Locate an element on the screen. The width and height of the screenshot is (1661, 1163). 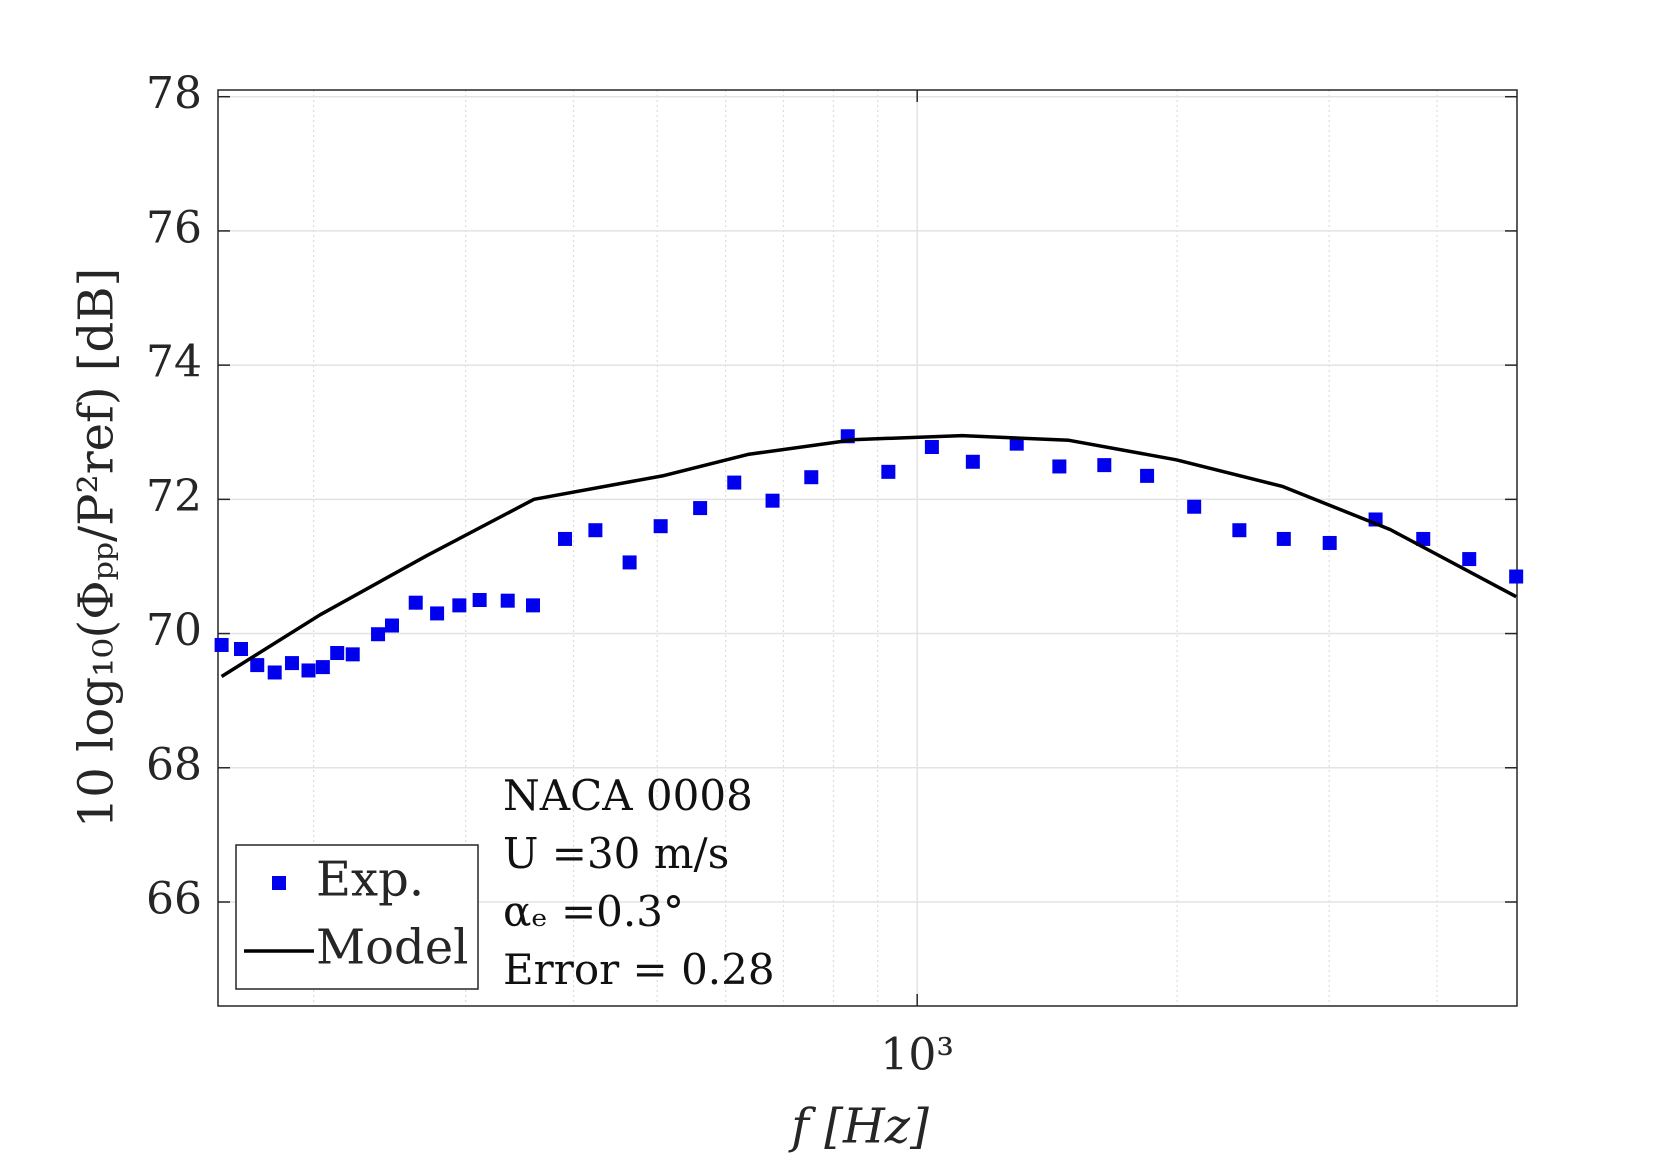
y-tick-label: 68 is located at coordinates (174, 764).